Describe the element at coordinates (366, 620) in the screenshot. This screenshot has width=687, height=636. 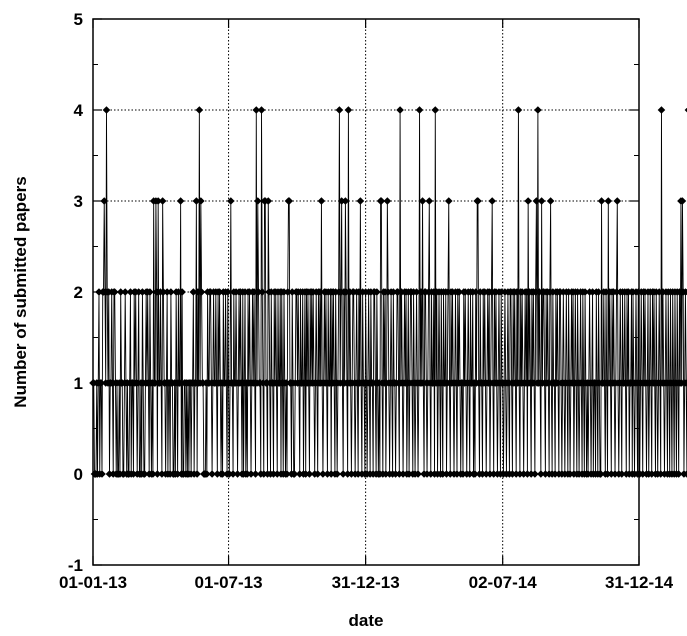
I see `x-axis-label: date` at that location.